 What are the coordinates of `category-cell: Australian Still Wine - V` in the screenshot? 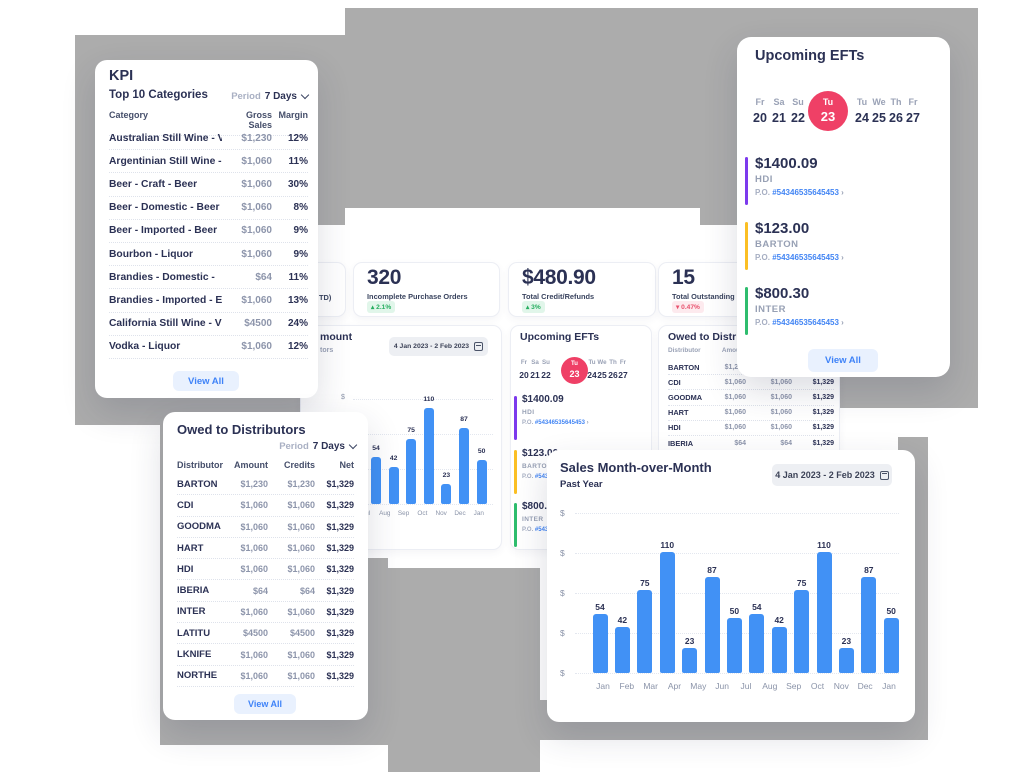 It's located at (165, 138).